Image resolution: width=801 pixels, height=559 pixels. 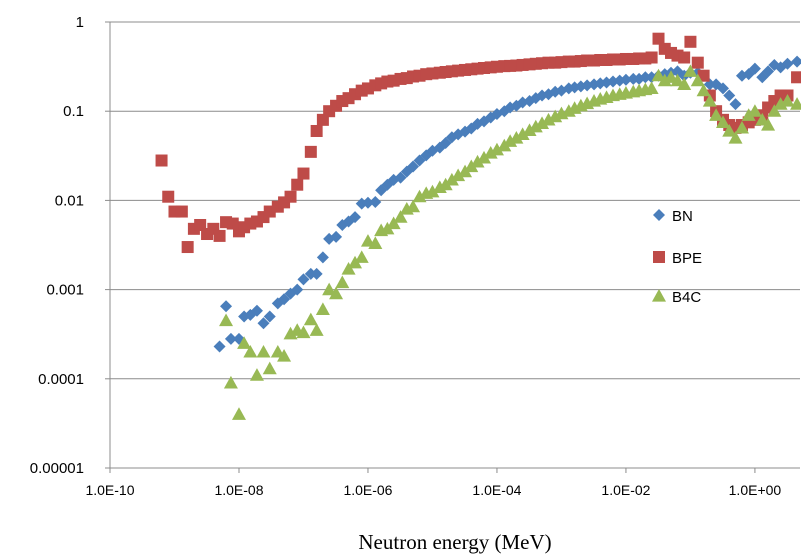 What do you see at coordinates (659, 215) in the screenshot?
I see `legend-marker-bn` at bounding box center [659, 215].